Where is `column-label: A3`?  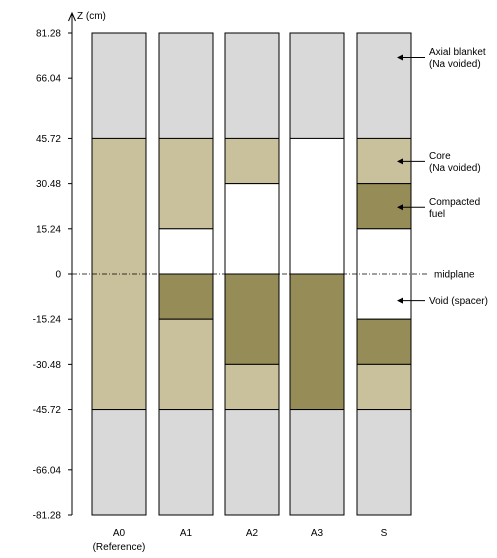 column-label: A3 is located at coordinates (317, 533).